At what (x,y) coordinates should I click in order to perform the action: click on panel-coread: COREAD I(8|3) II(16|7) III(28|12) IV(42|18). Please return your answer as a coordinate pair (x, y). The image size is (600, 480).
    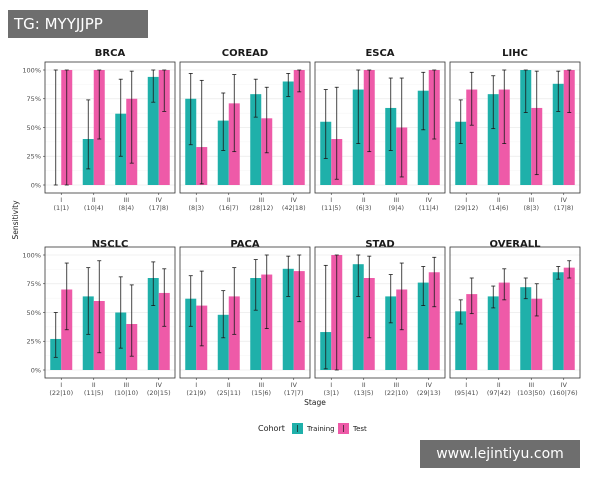
    Looking at the image, I should click on (245, 130).